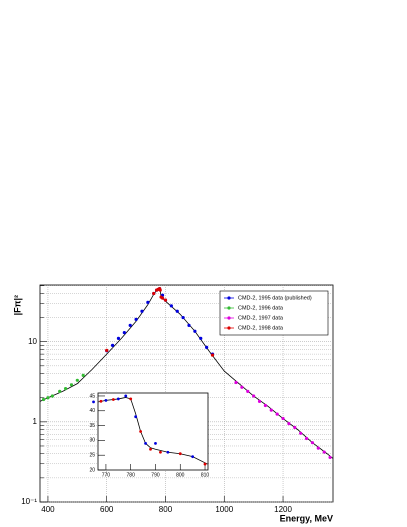  Describe the element at coordinates (32, 341) in the screenshot. I see `y-tick-label: 10` at that location.